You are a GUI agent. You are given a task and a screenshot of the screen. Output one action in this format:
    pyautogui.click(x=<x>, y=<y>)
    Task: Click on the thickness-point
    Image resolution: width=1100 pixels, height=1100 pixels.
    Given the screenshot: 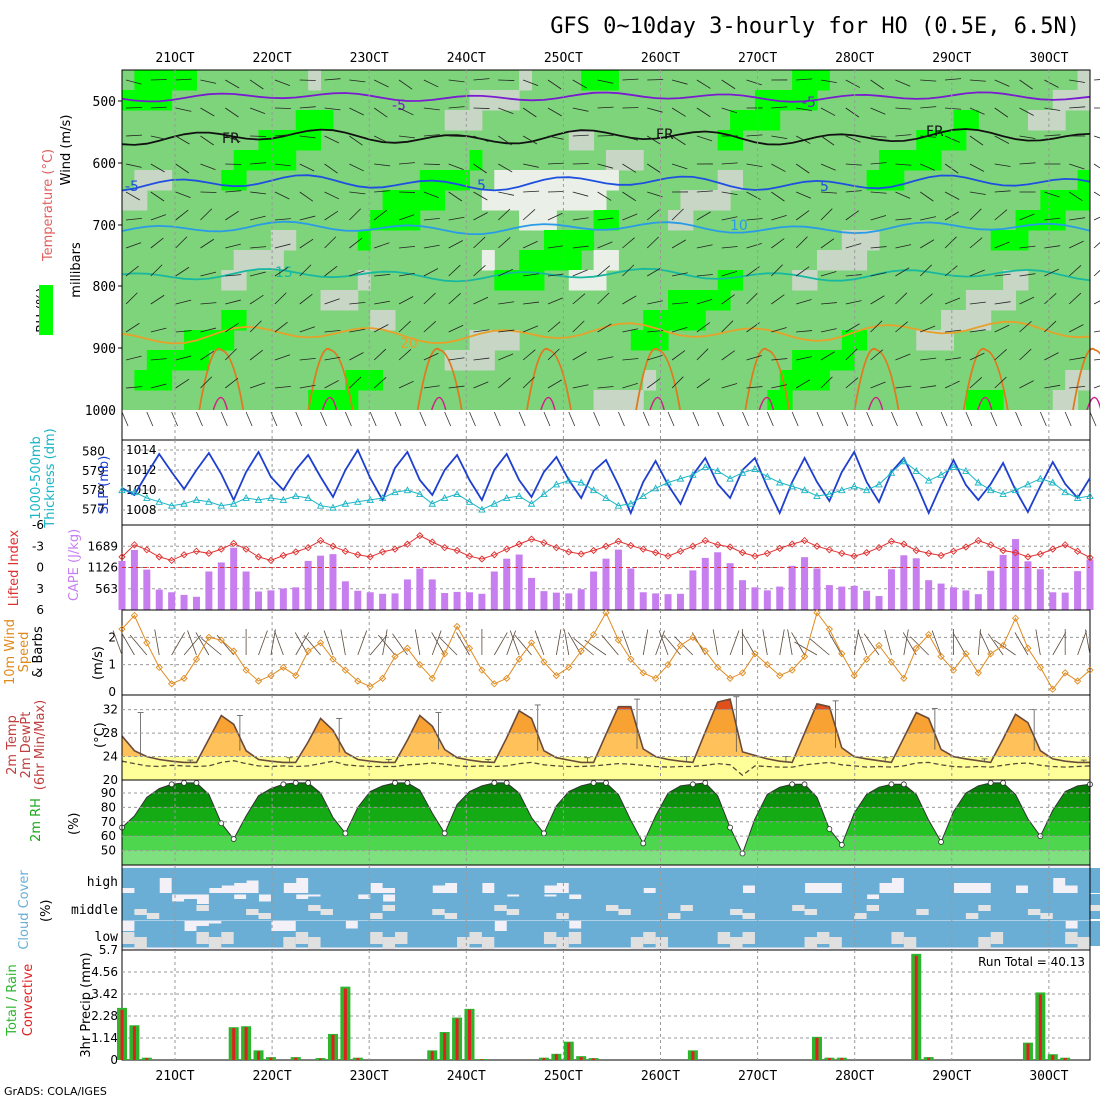 What is the action you would take?
    pyautogui.click(x=519, y=495)
    